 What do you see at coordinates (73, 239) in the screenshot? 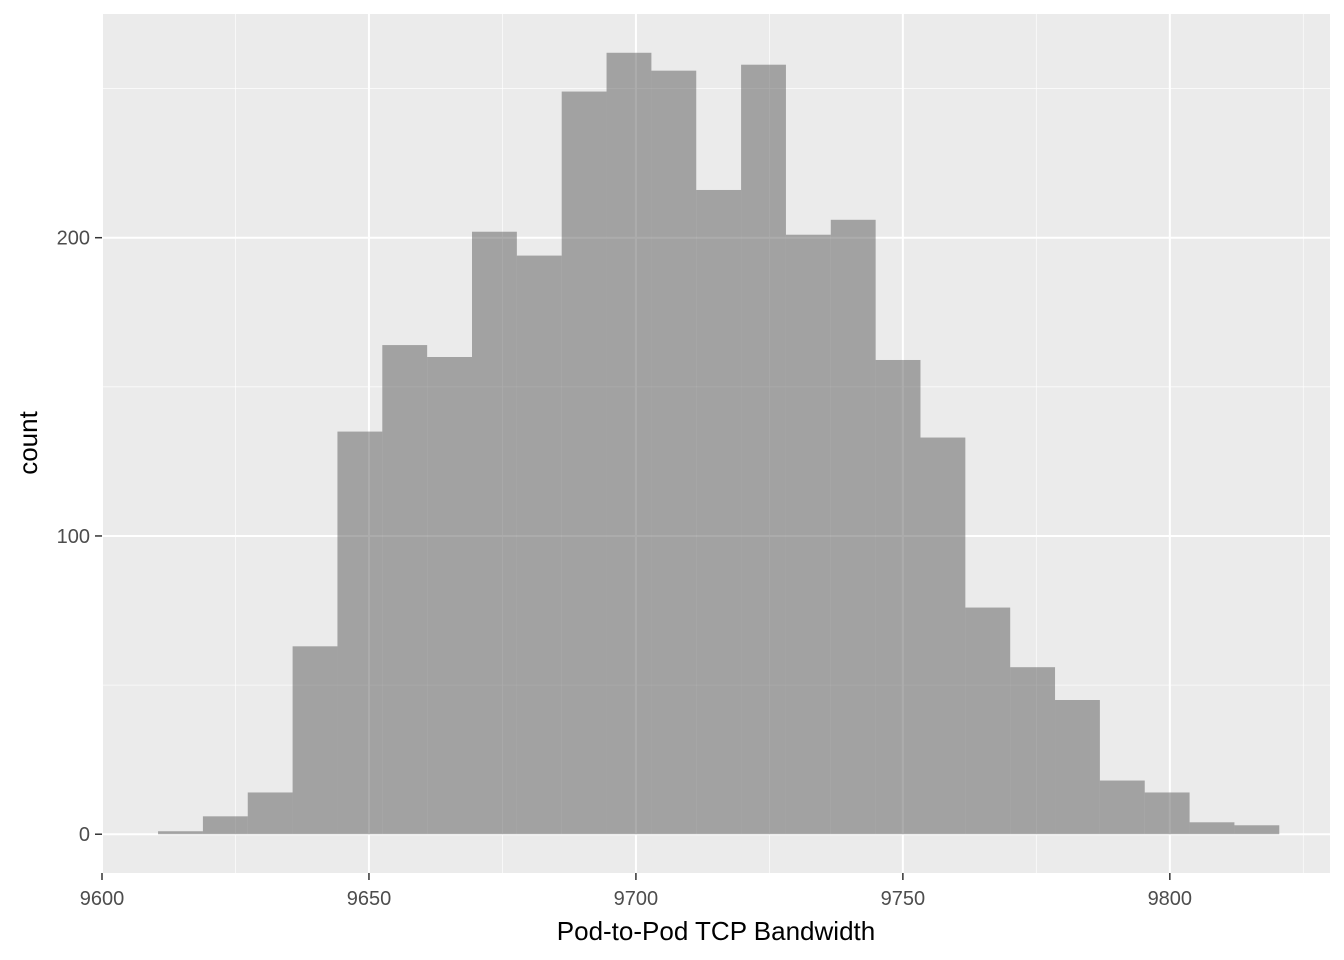
I see `y-tick-label: 200` at bounding box center [73, 239].